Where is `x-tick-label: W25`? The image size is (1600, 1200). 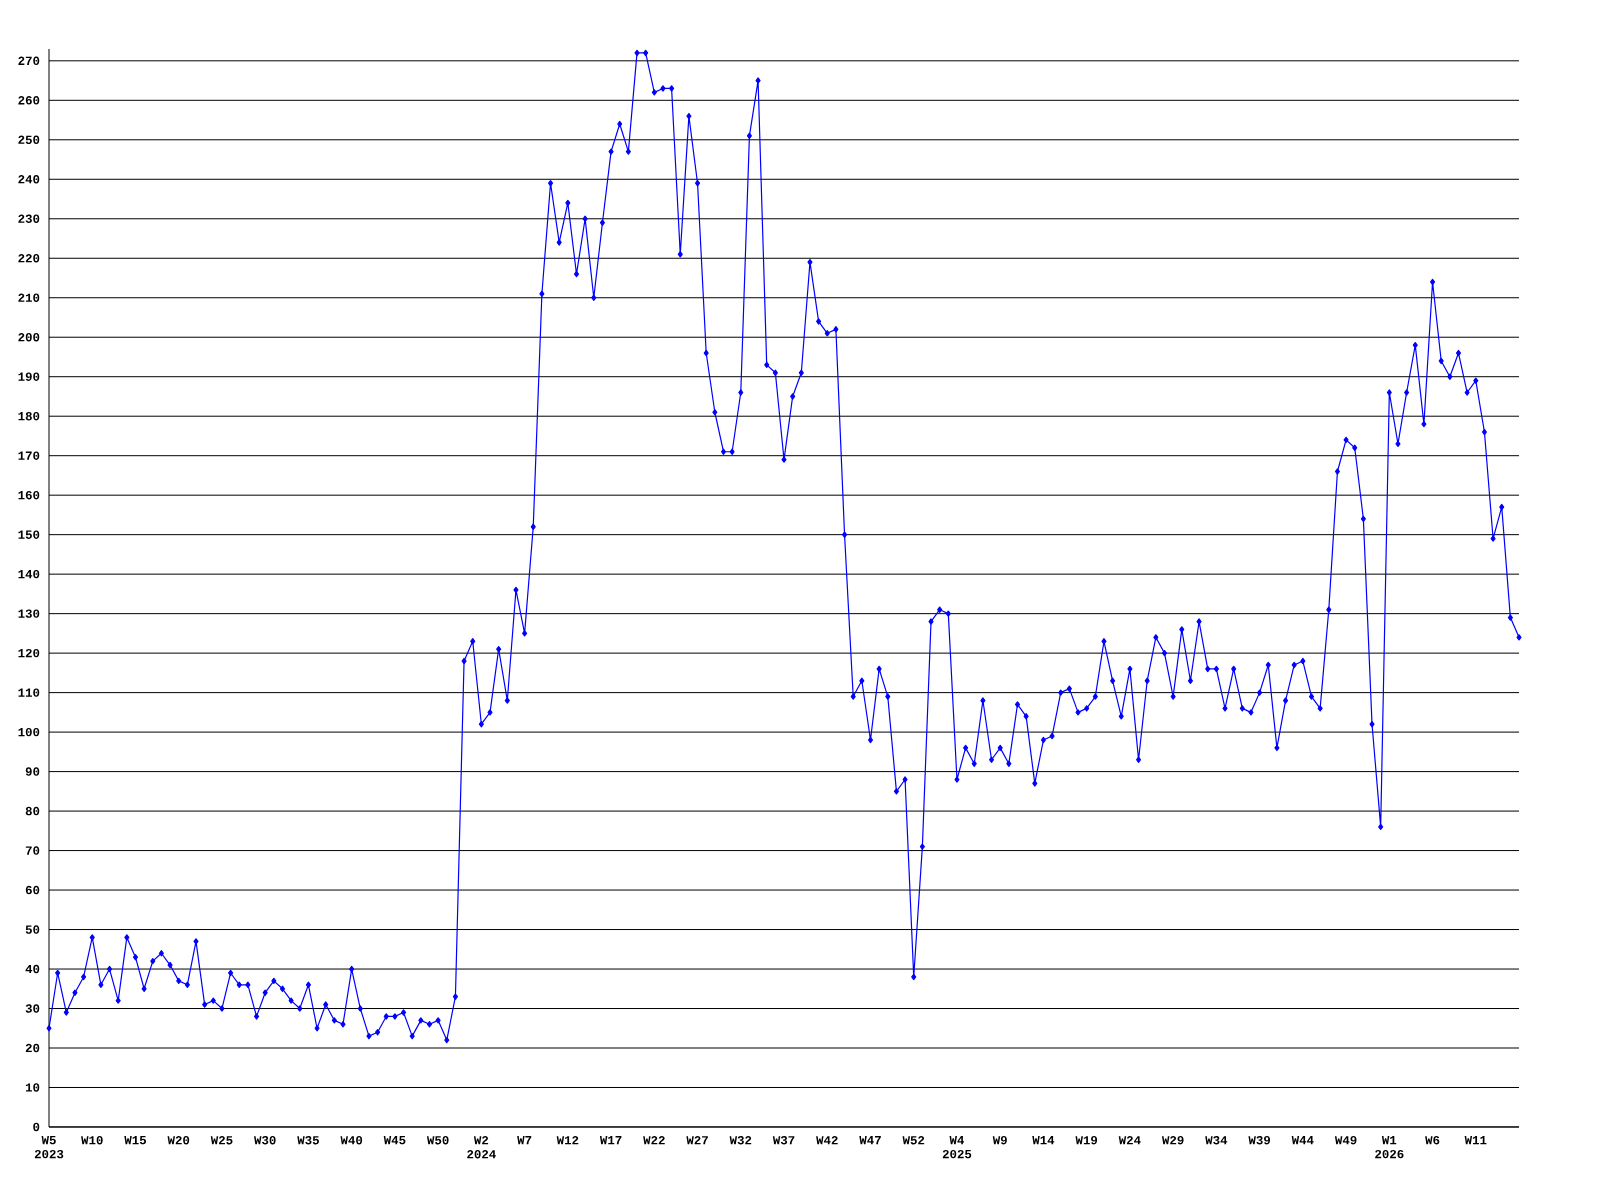 x-tick-label: W25 is located at coordinates (221, 1140).